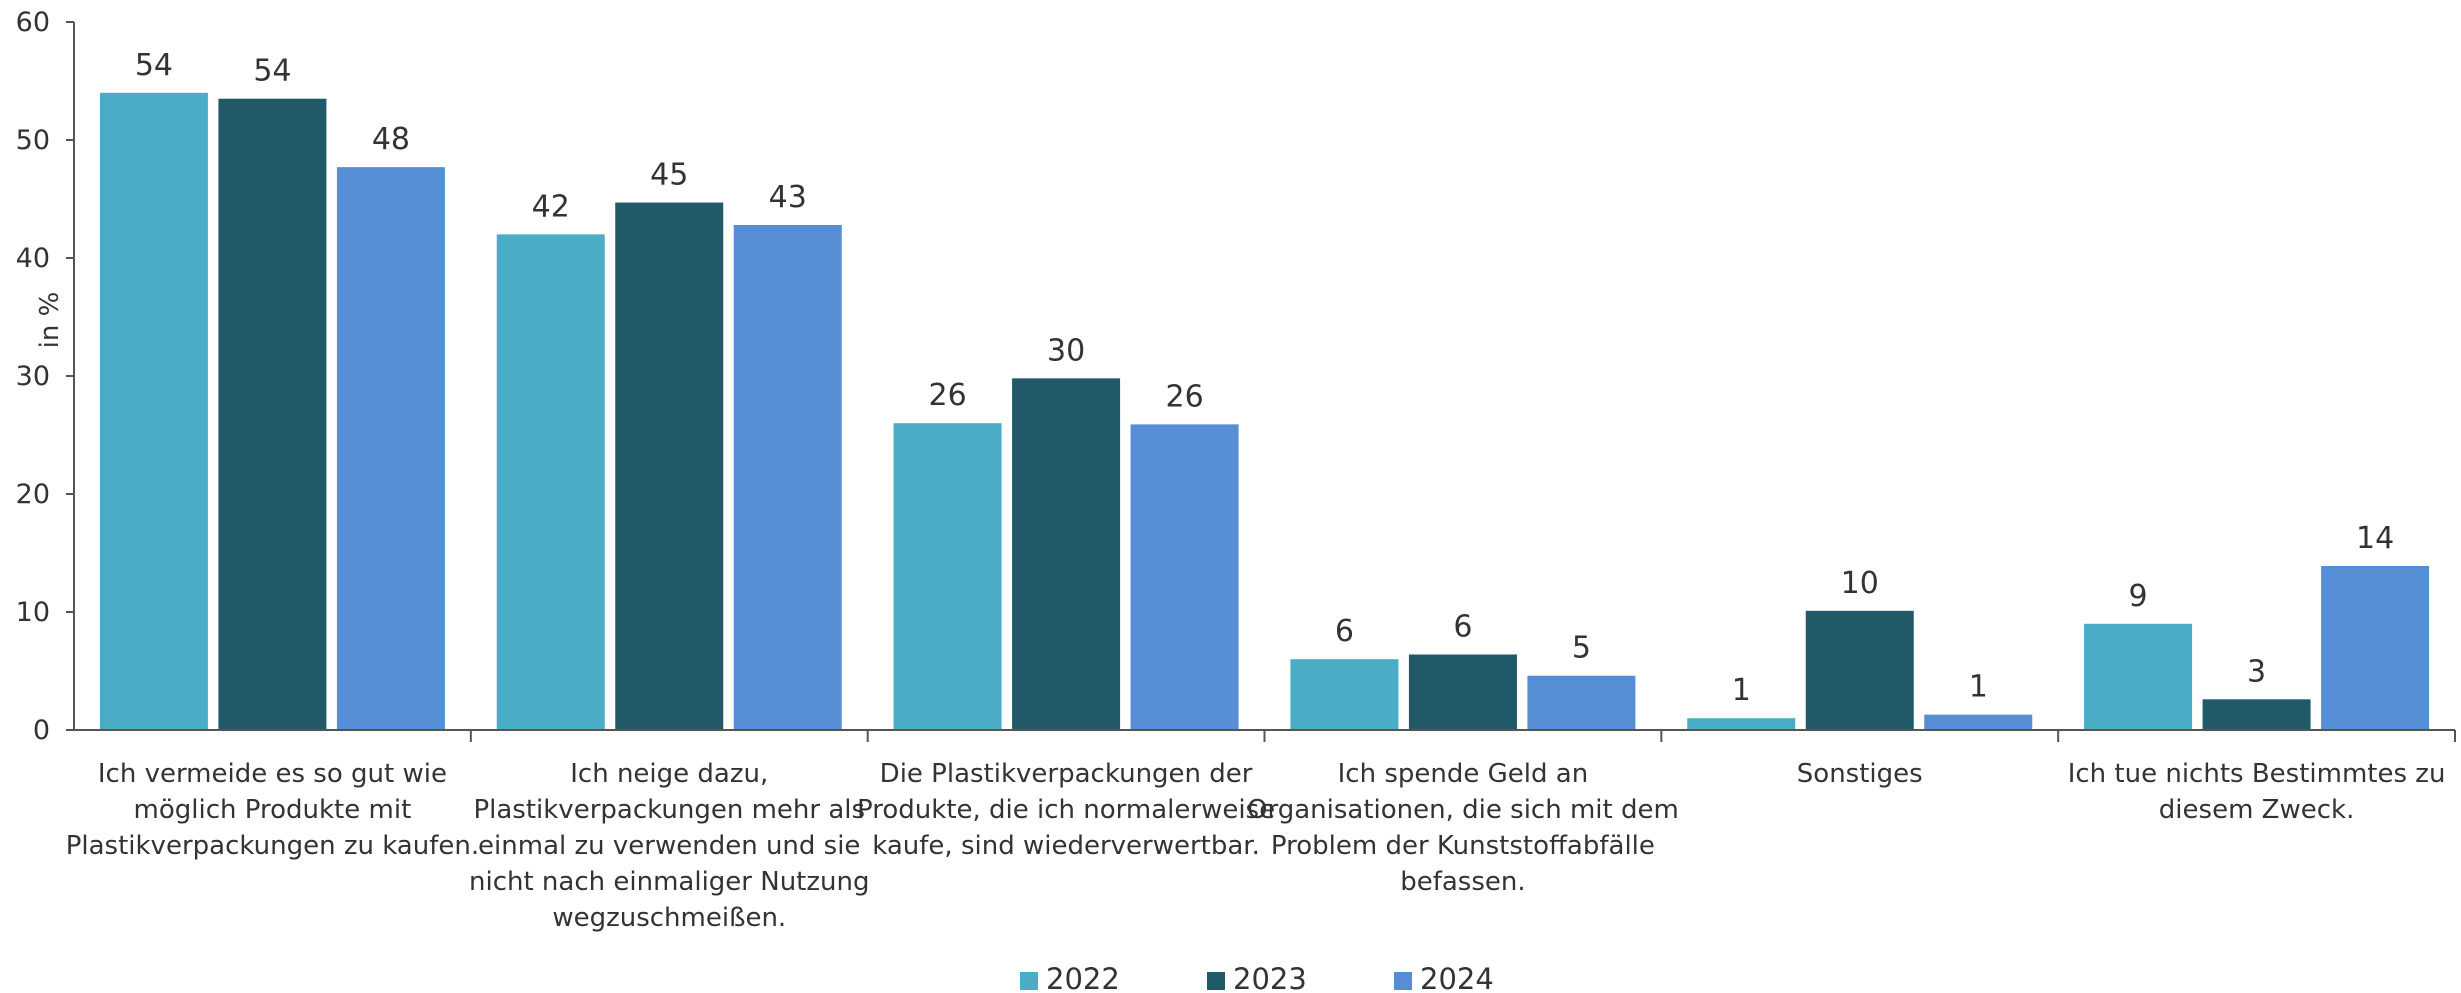 The width and height of the screenshot is (2461, 993). What do you see at coordinates (2257, 810) in the screenshot?
I see `category-label: diesem Zweck.` at bounding box center [2257, 810].